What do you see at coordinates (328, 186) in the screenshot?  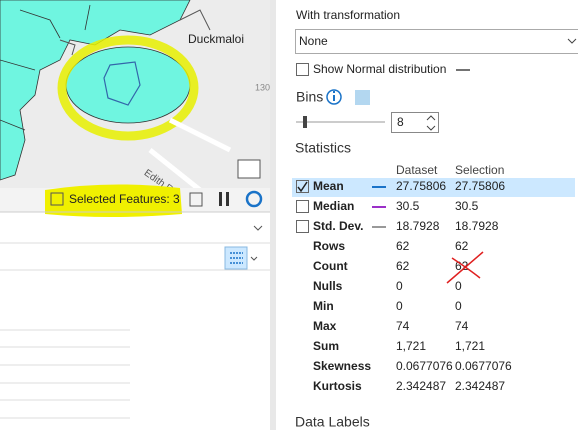 I see `stat-label: Mean` at bounding box center [328, 186].